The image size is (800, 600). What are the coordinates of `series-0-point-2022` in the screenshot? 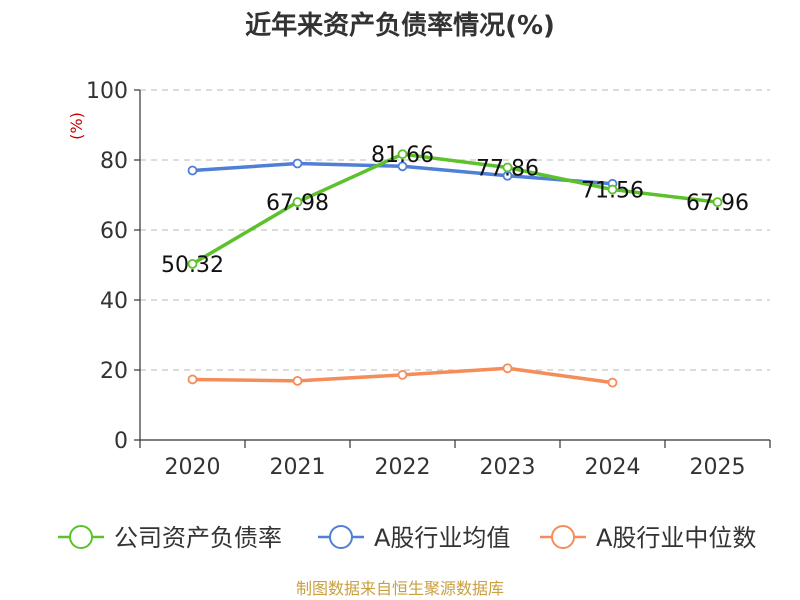 It's located at (402, 154).